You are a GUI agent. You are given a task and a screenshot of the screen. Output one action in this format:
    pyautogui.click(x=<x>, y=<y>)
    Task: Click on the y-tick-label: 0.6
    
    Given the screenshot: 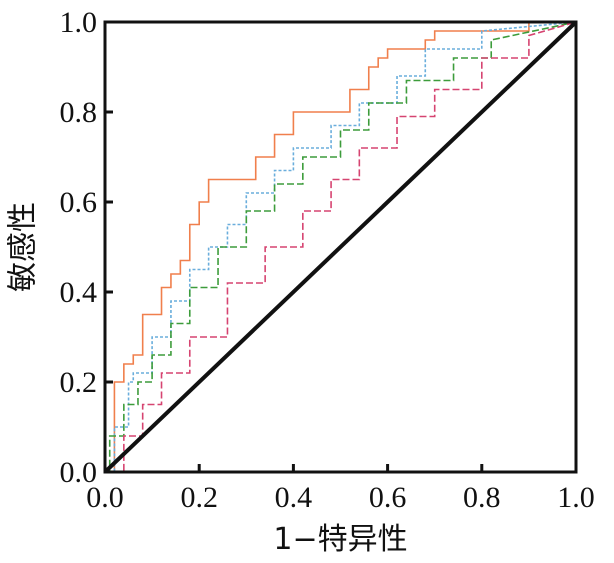 What is the action you would take?
    pyautogui.click(x=79, y=202)
    